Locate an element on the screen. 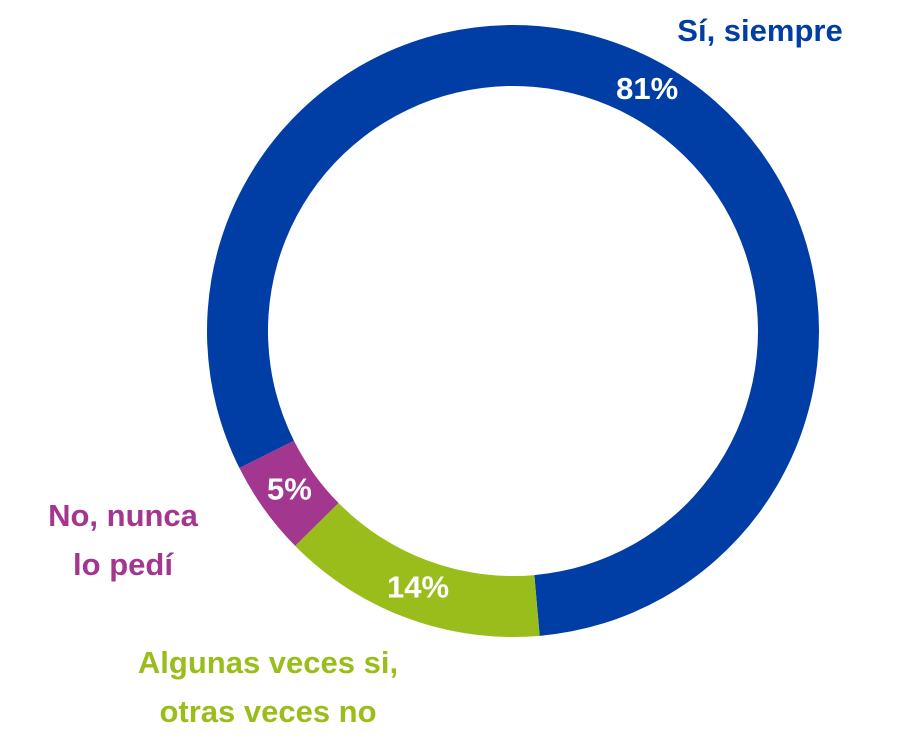 Image resolution: width=897 pixels, height=742 pixels. value-label: 14% is located at coordinates (418, 586).